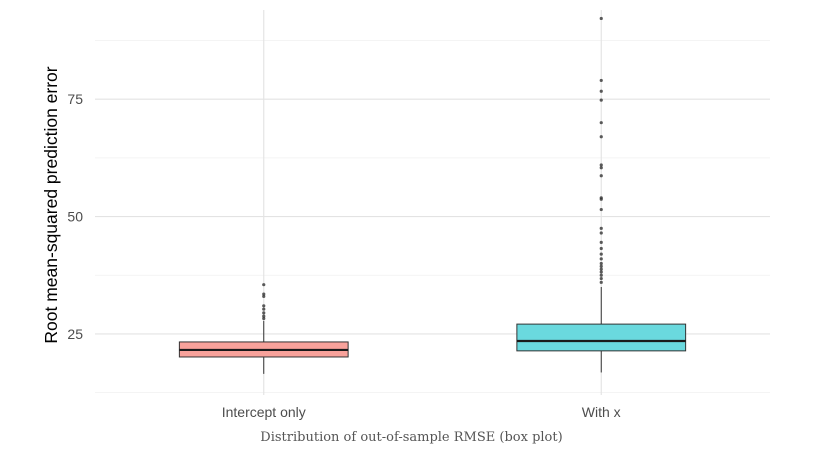 Image resolution: width=823 pixels, height=459 pixels. I want to click on y-axis-title: Root mean-squared prediction error, so click(51, 204).